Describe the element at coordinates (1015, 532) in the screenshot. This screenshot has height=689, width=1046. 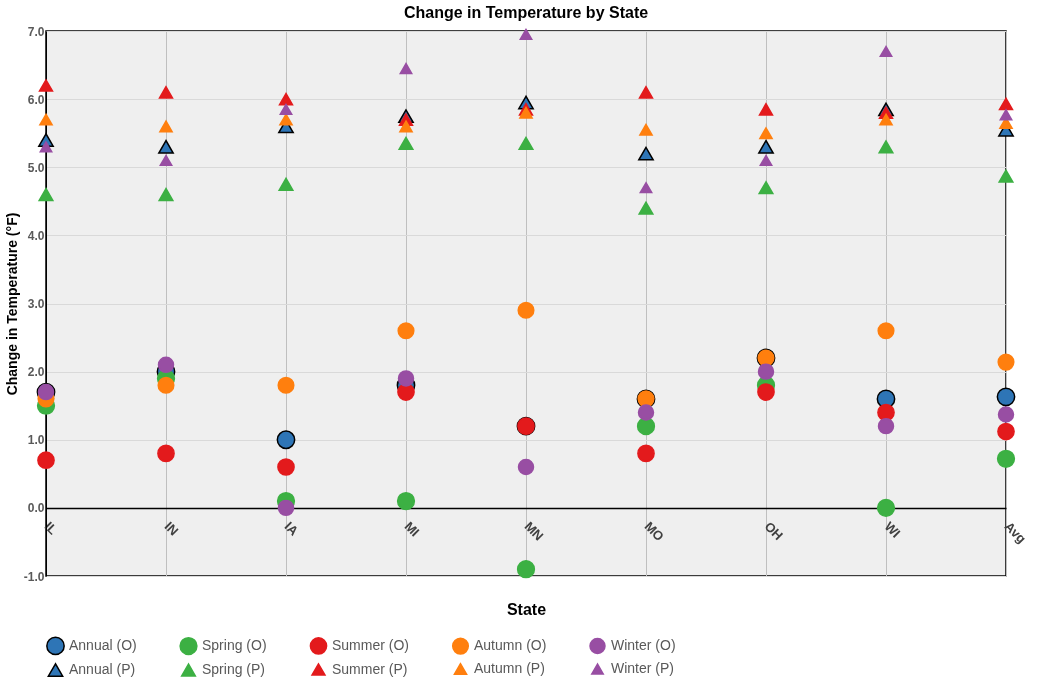
I see `x-tick-label: Avg` at that location.